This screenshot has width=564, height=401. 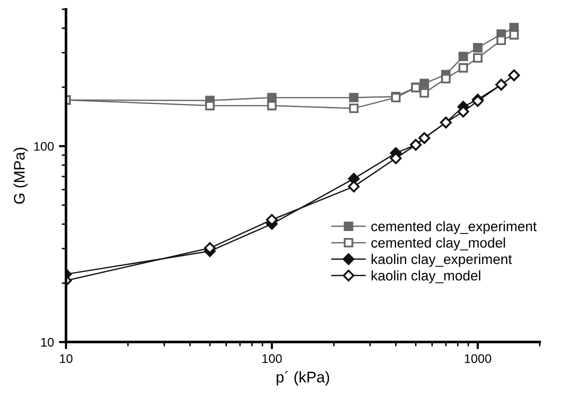 I want to click on legend-label: cemented clay_model, so click(x=438, y=244).